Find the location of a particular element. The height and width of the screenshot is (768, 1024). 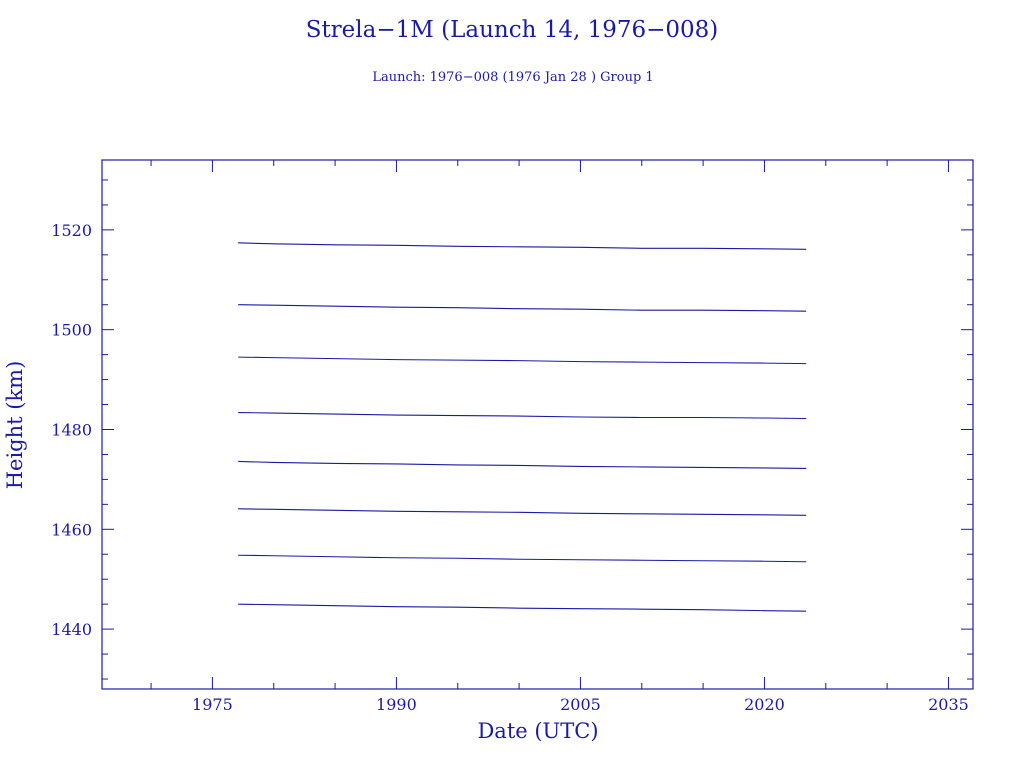

x-tick-label: 1990 is located at coordinates (396, 704).